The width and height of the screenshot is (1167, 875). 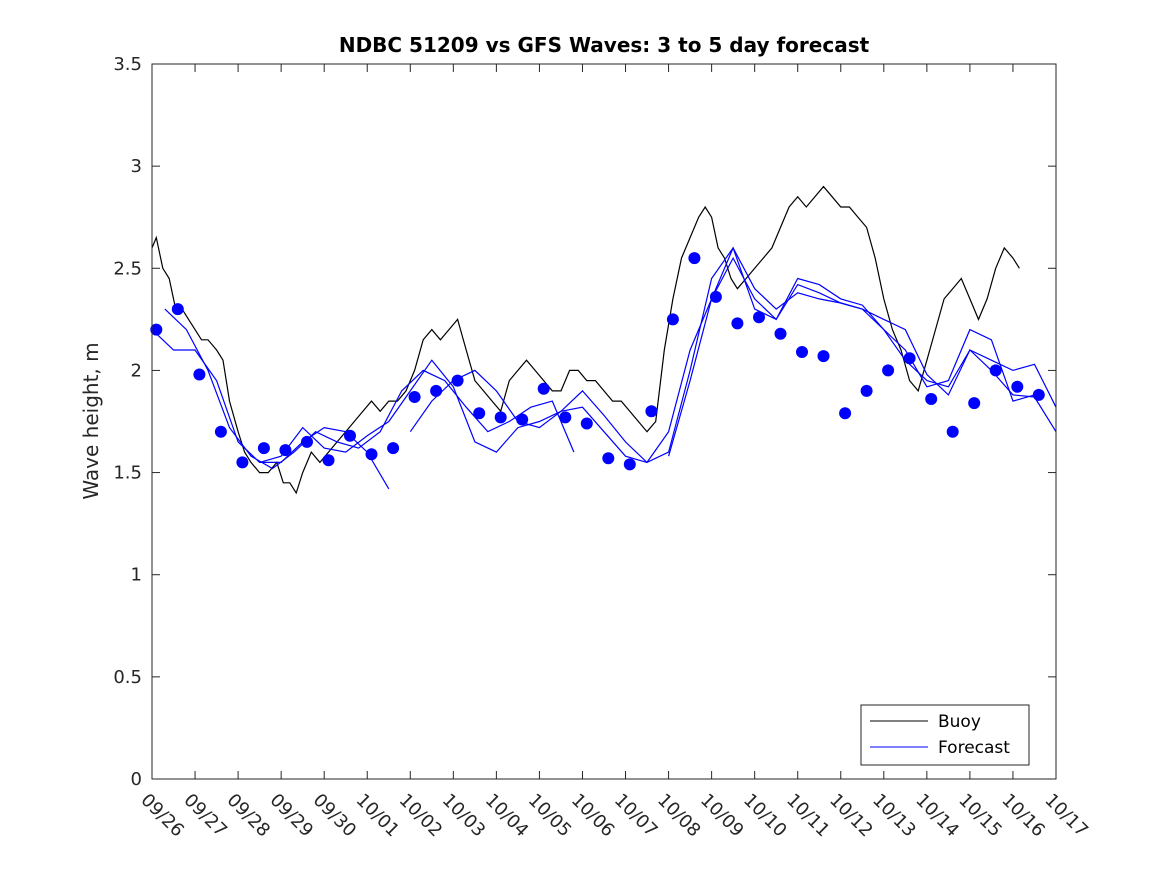 I want to click on y-tick-label: 1.5, so click(x=127, y=473).